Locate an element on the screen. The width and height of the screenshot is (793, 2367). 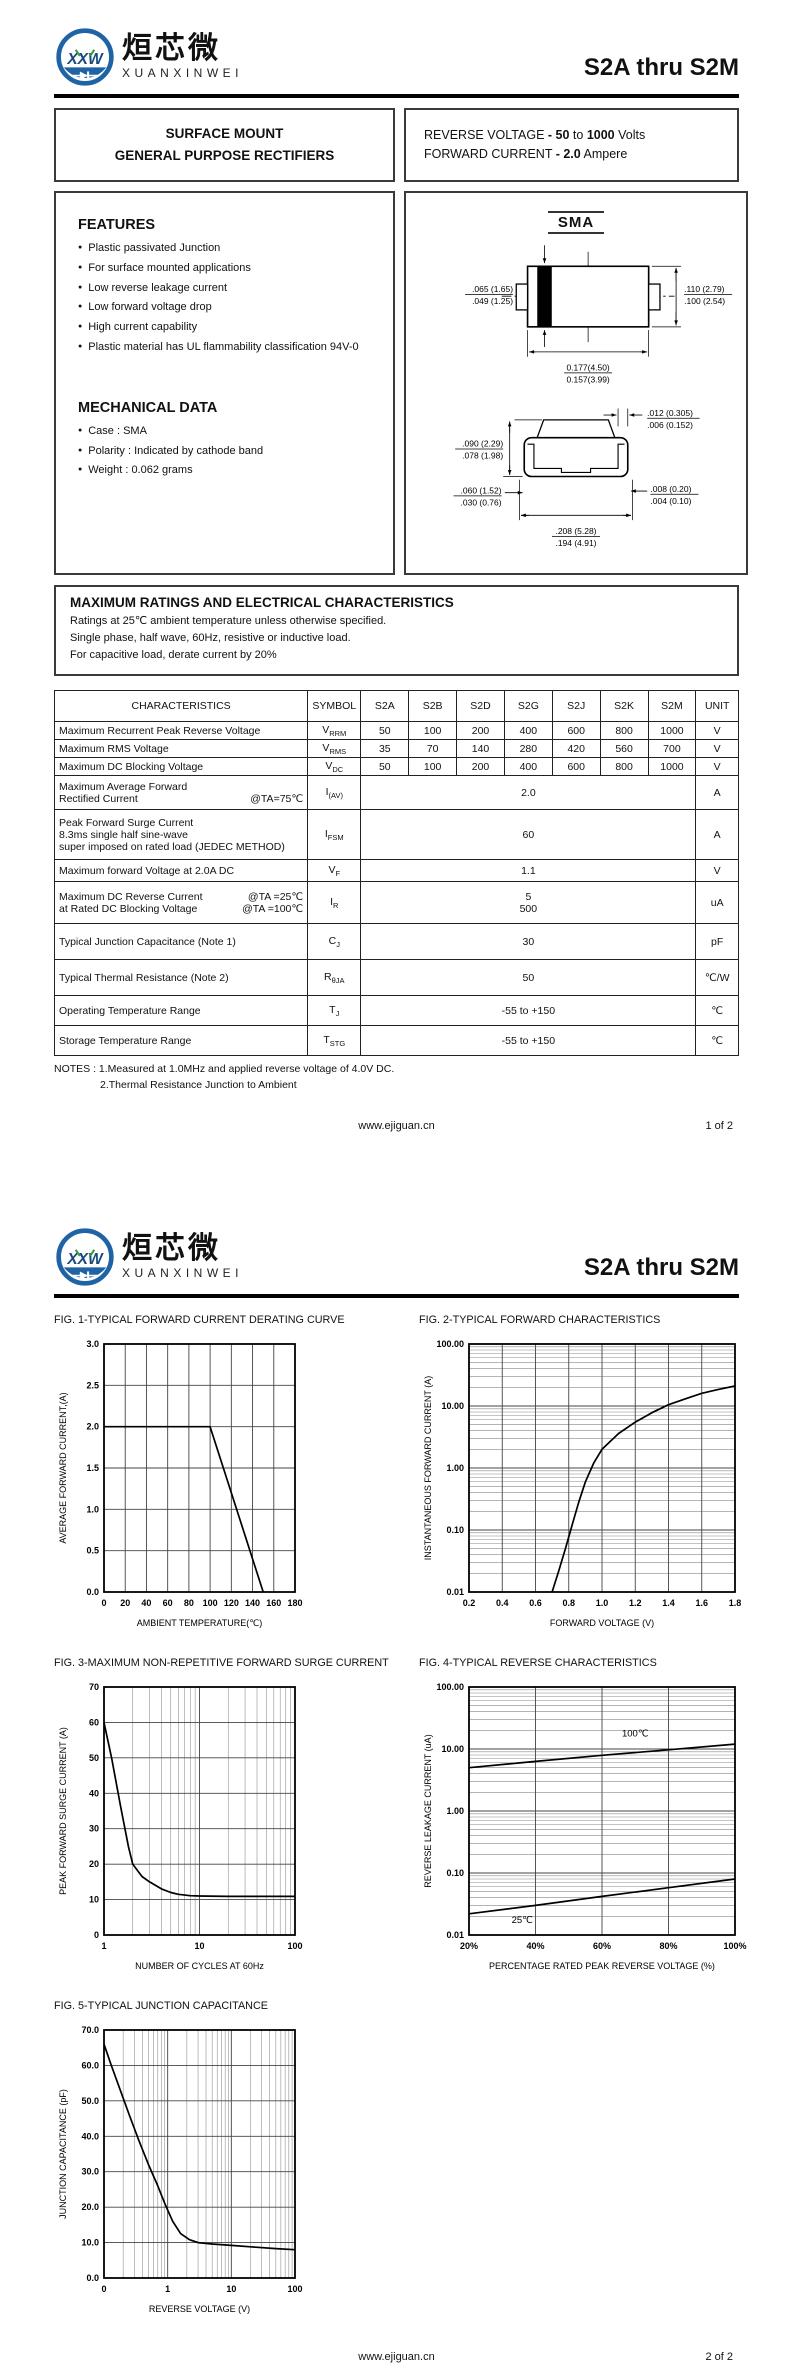
brand-name-cn: 烜芯微 is located at coordinates (171, 1248).